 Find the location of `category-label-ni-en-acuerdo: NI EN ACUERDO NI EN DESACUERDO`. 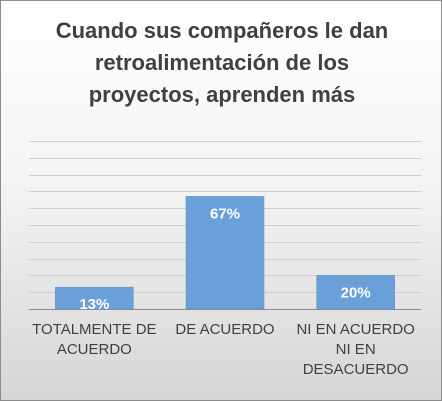

category-label-ni-en-acuerdo: NI EN ACUERDO NI EN DESACUERDO is located at coordinates (355, 349).